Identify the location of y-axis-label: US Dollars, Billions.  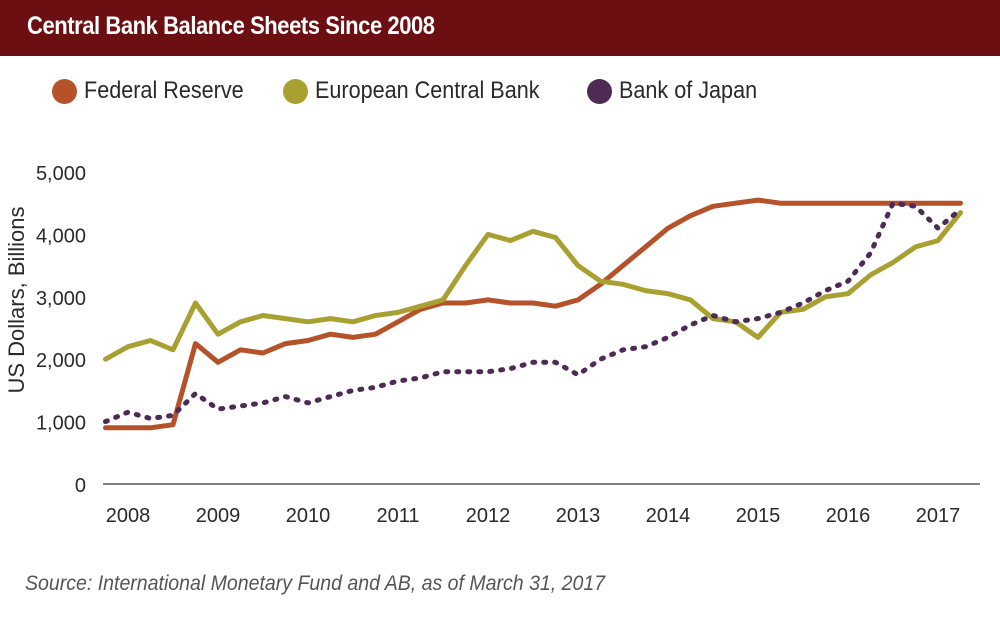
(16, 299).